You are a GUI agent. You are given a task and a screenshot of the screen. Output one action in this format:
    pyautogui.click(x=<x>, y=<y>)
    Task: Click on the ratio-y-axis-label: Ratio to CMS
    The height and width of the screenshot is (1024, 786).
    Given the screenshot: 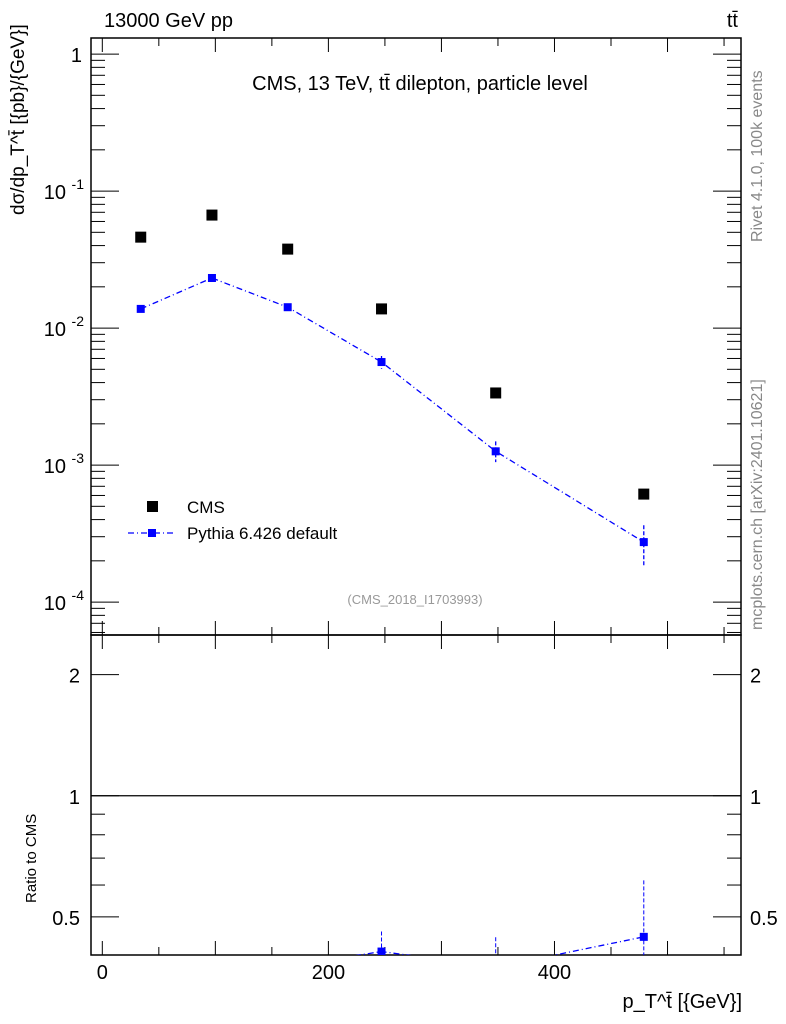 What is the action you would take?
    pyautogui.click(x=31, y=858)
    